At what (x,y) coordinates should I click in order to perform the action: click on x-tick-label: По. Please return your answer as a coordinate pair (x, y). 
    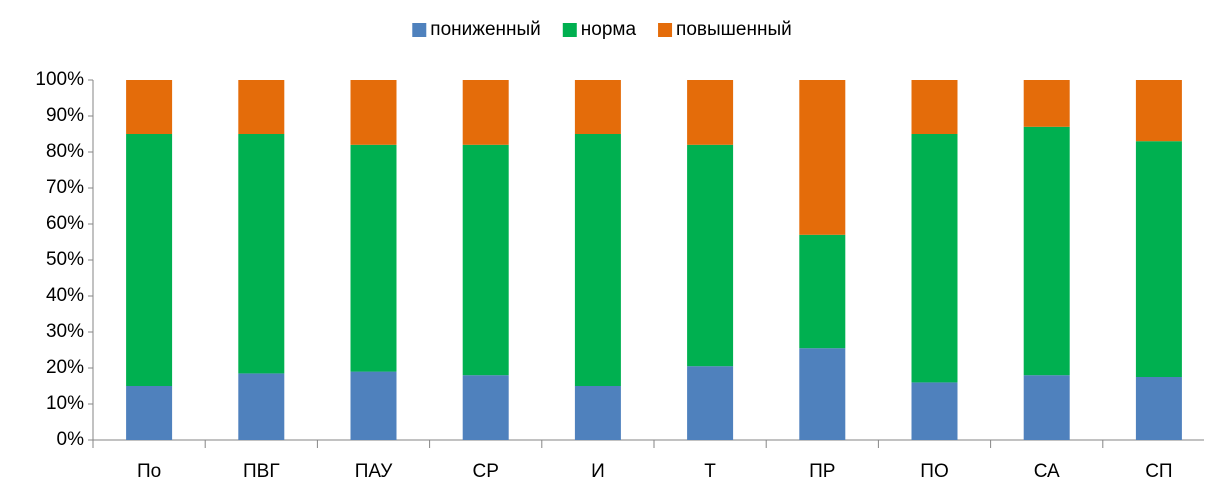
    Looking at the image, I should click on (149, 471).